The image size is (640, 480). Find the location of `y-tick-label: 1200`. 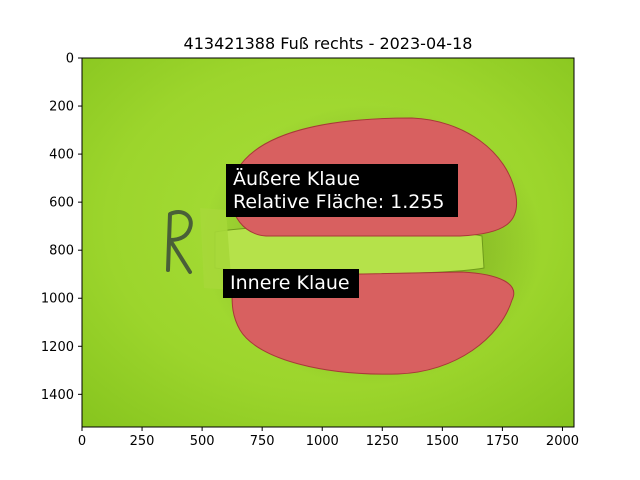

y-tick-label: 1200 is located at coordinates (57, 347).